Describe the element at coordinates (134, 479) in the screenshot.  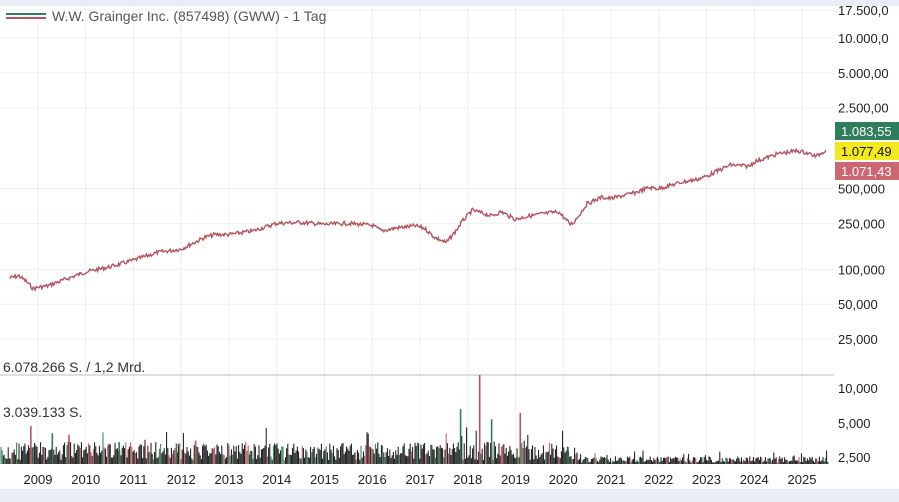
I see `time-axis-tick-label: 2011` at that location.